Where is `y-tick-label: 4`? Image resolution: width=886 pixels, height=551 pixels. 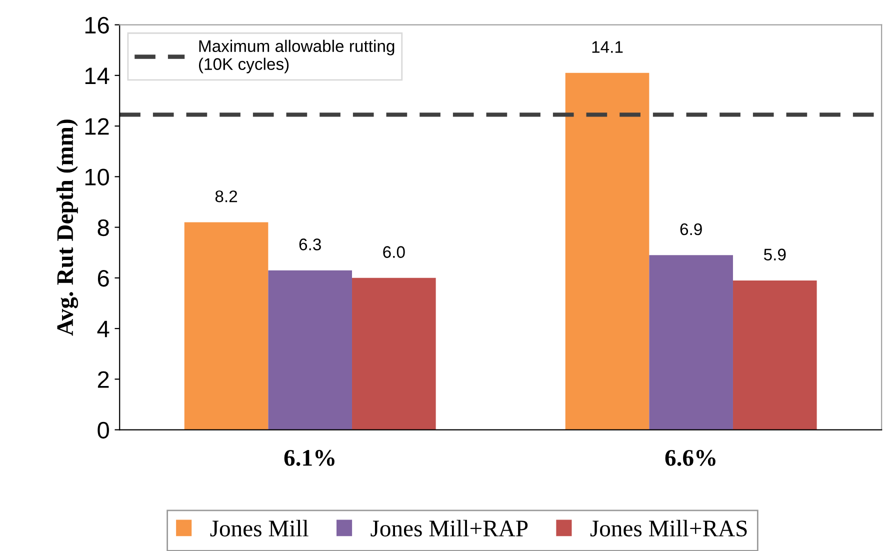
y-tick-label: 4 is located at coordinates (103, 329).